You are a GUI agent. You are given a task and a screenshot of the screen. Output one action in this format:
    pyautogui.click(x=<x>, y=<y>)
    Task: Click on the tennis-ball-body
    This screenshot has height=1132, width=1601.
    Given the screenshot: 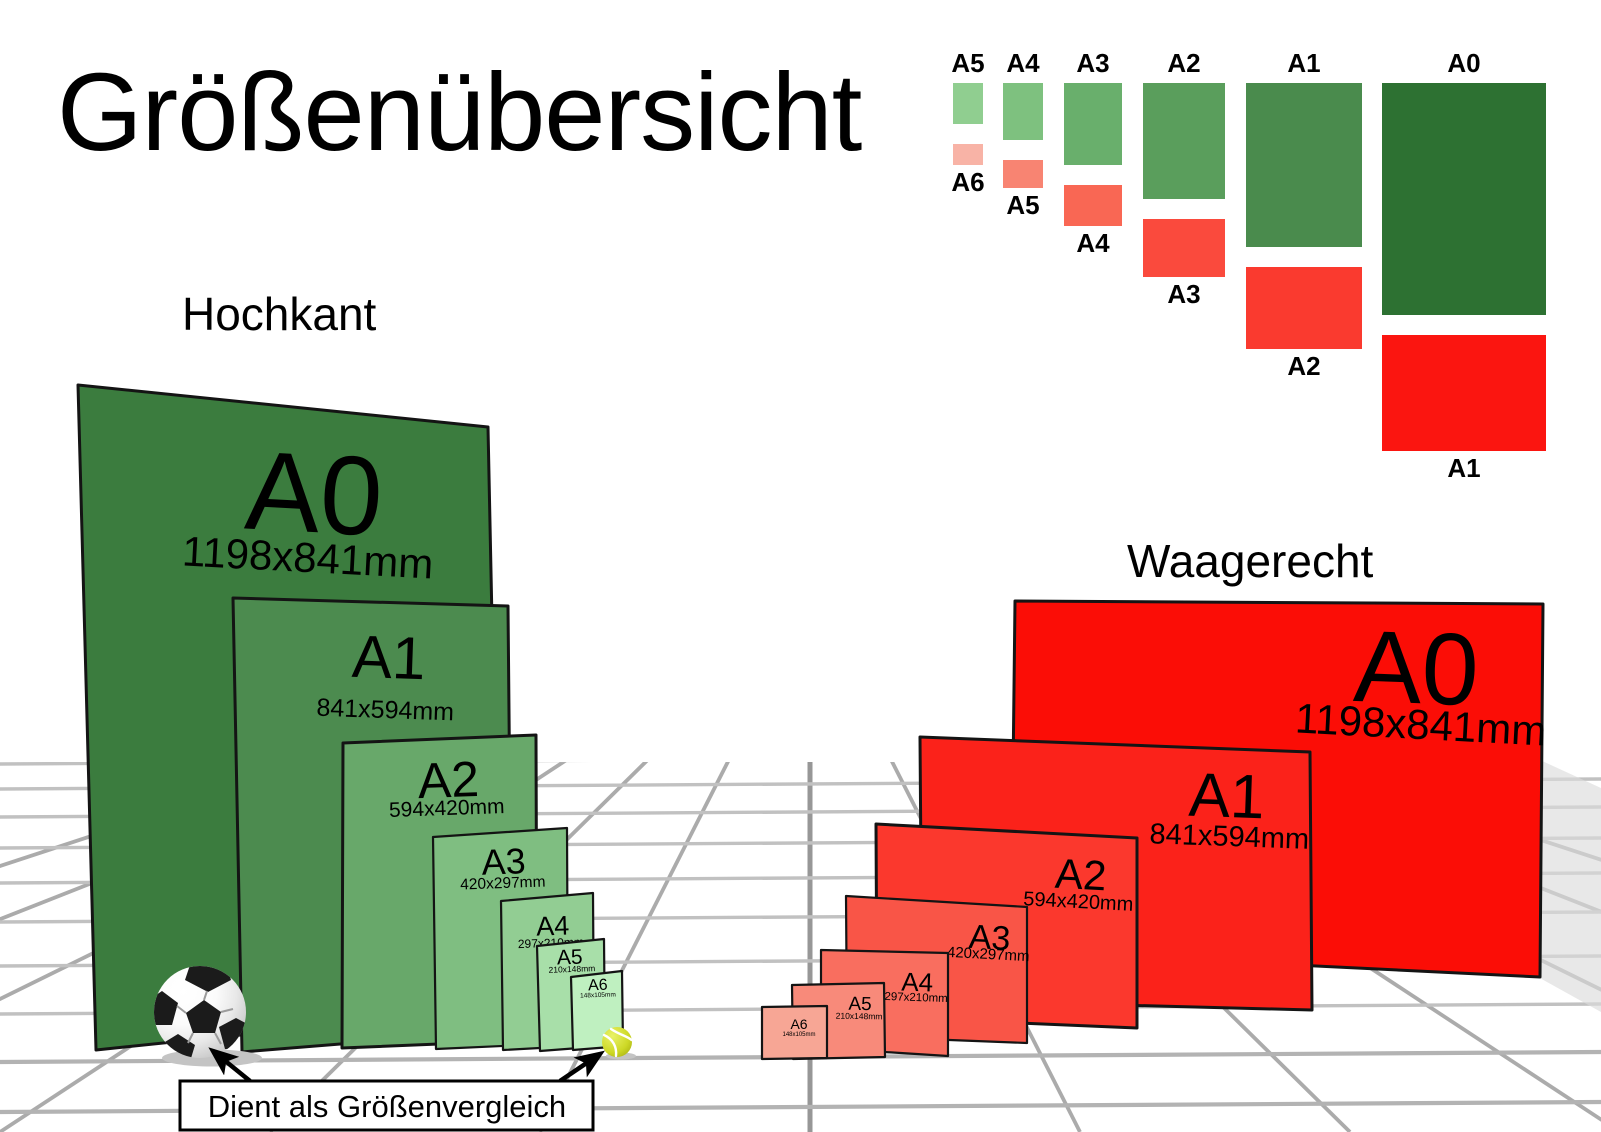 What is the action you would take?
    pyautogui.click(x=617, y=1042)
    